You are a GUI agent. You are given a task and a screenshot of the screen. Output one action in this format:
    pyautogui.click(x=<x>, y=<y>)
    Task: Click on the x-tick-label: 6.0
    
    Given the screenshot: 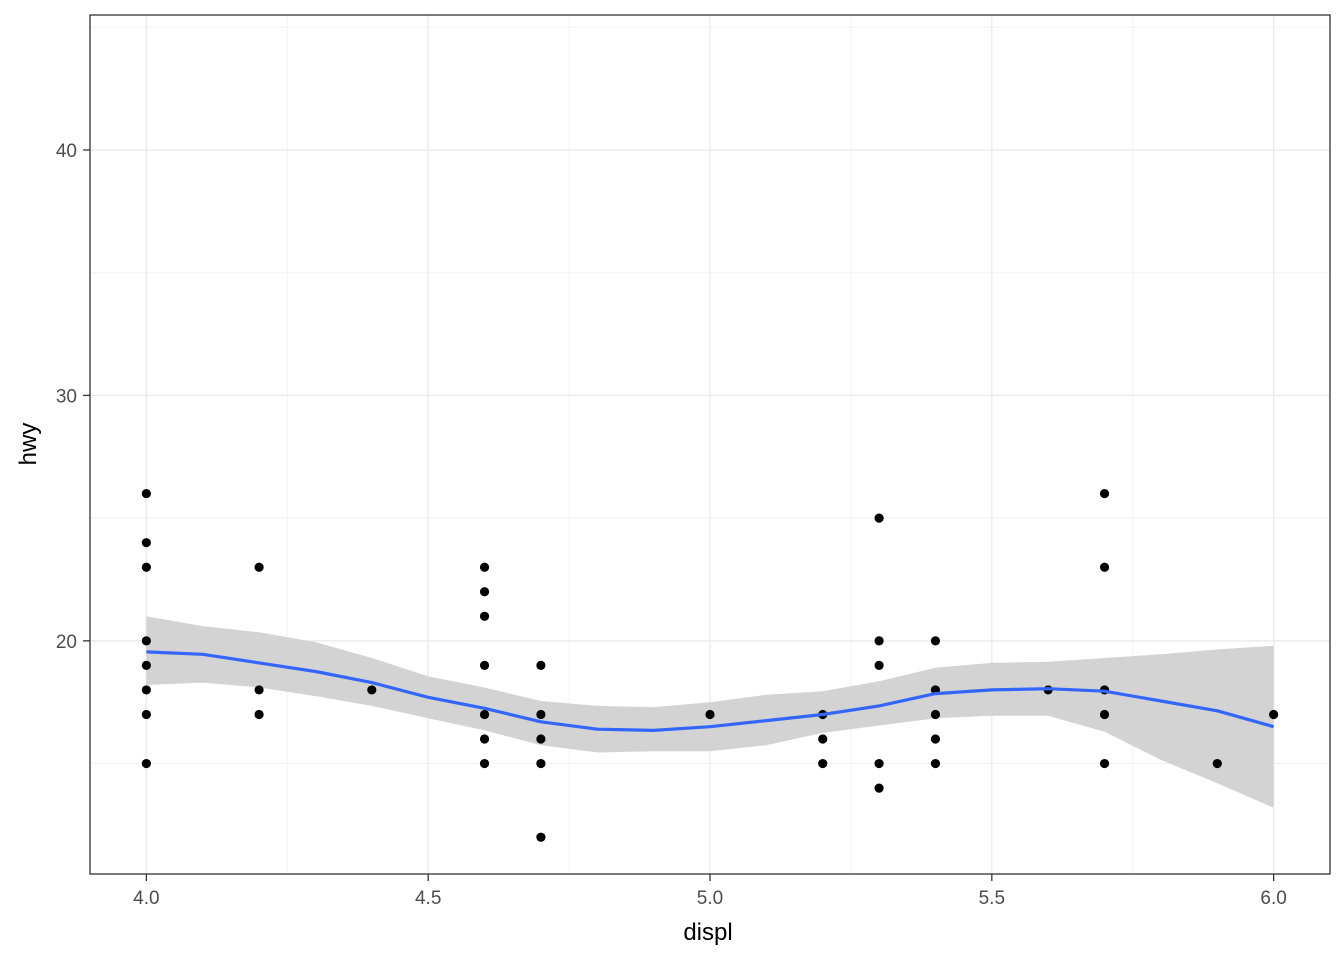 What is the action you would take?
    pyautogui.click(x=1273, y=898)
    